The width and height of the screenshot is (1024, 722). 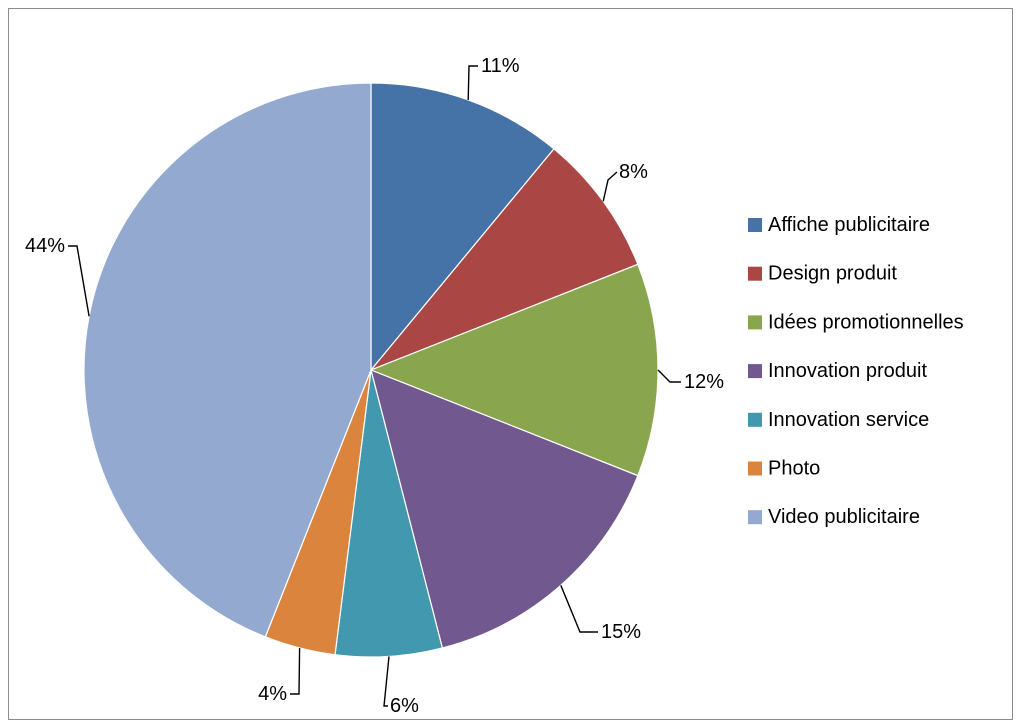 What do you see at coordinates (847, 371) in the screenshot?
I see `legend-label-innovation-produit: Innovation produit` at bounding box center [847, 371].